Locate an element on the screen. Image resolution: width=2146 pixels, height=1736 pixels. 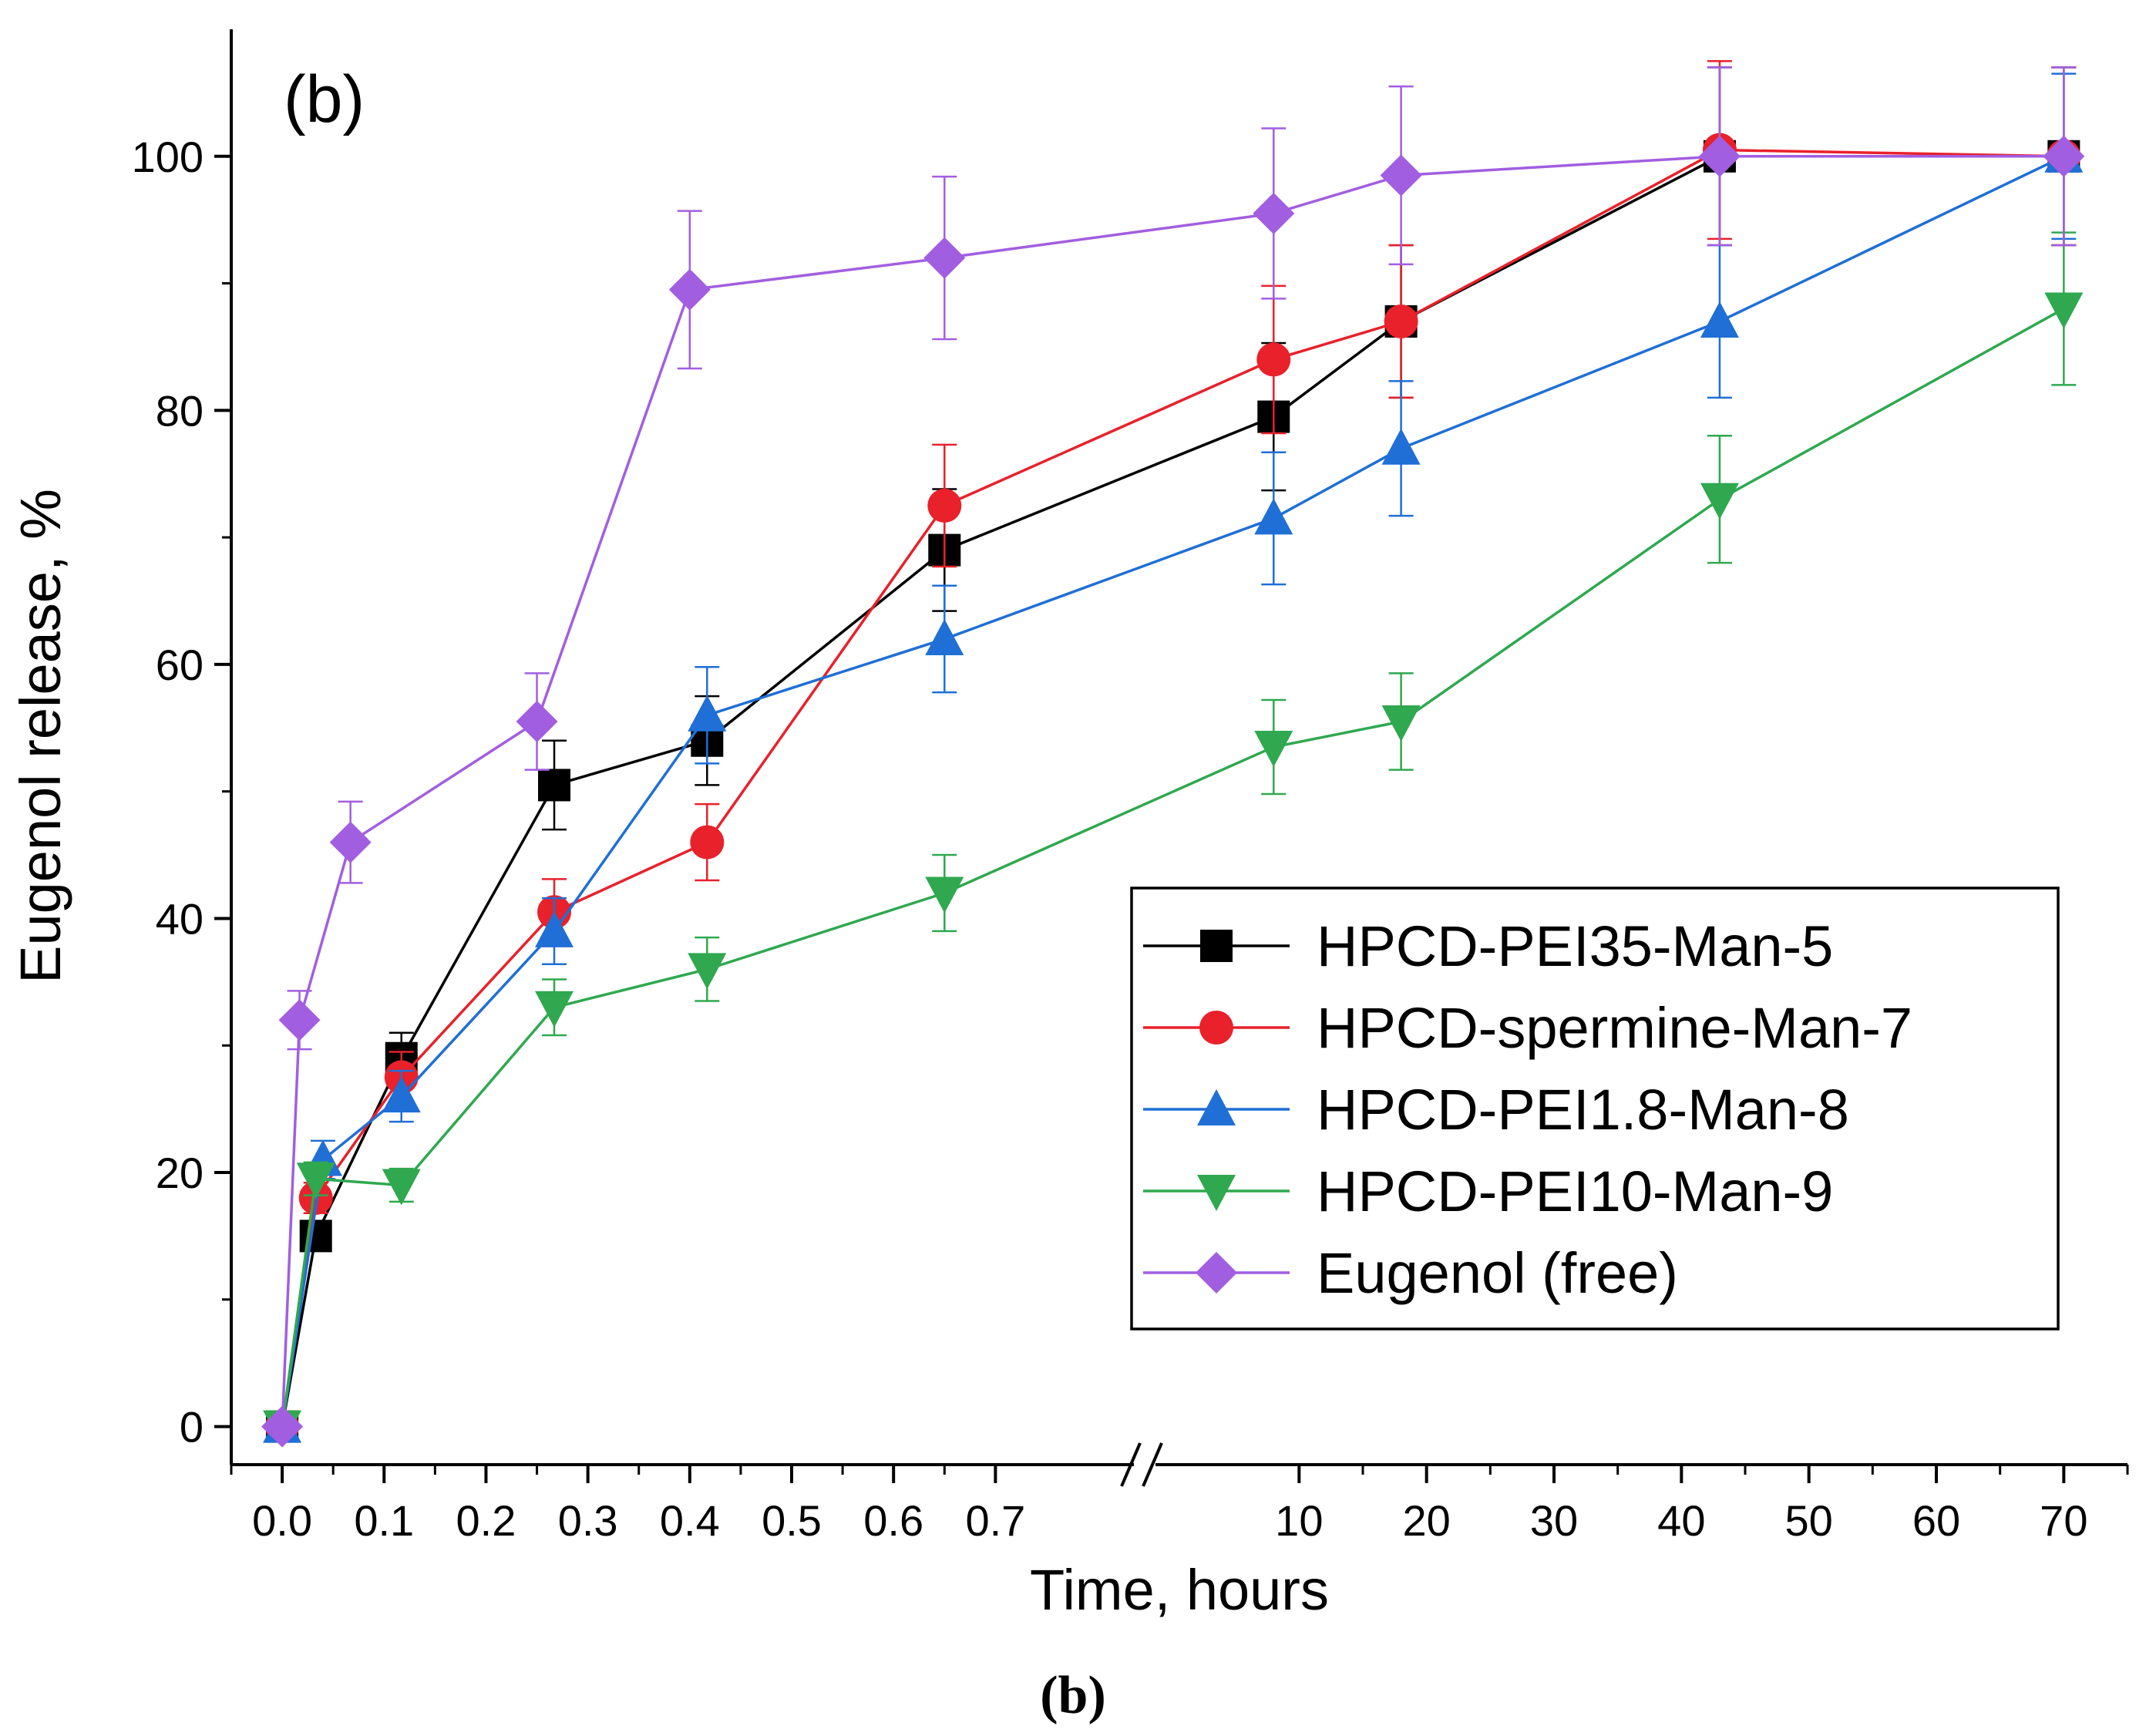
y-tick-label: 0 is located at coordinates (192, 1427).